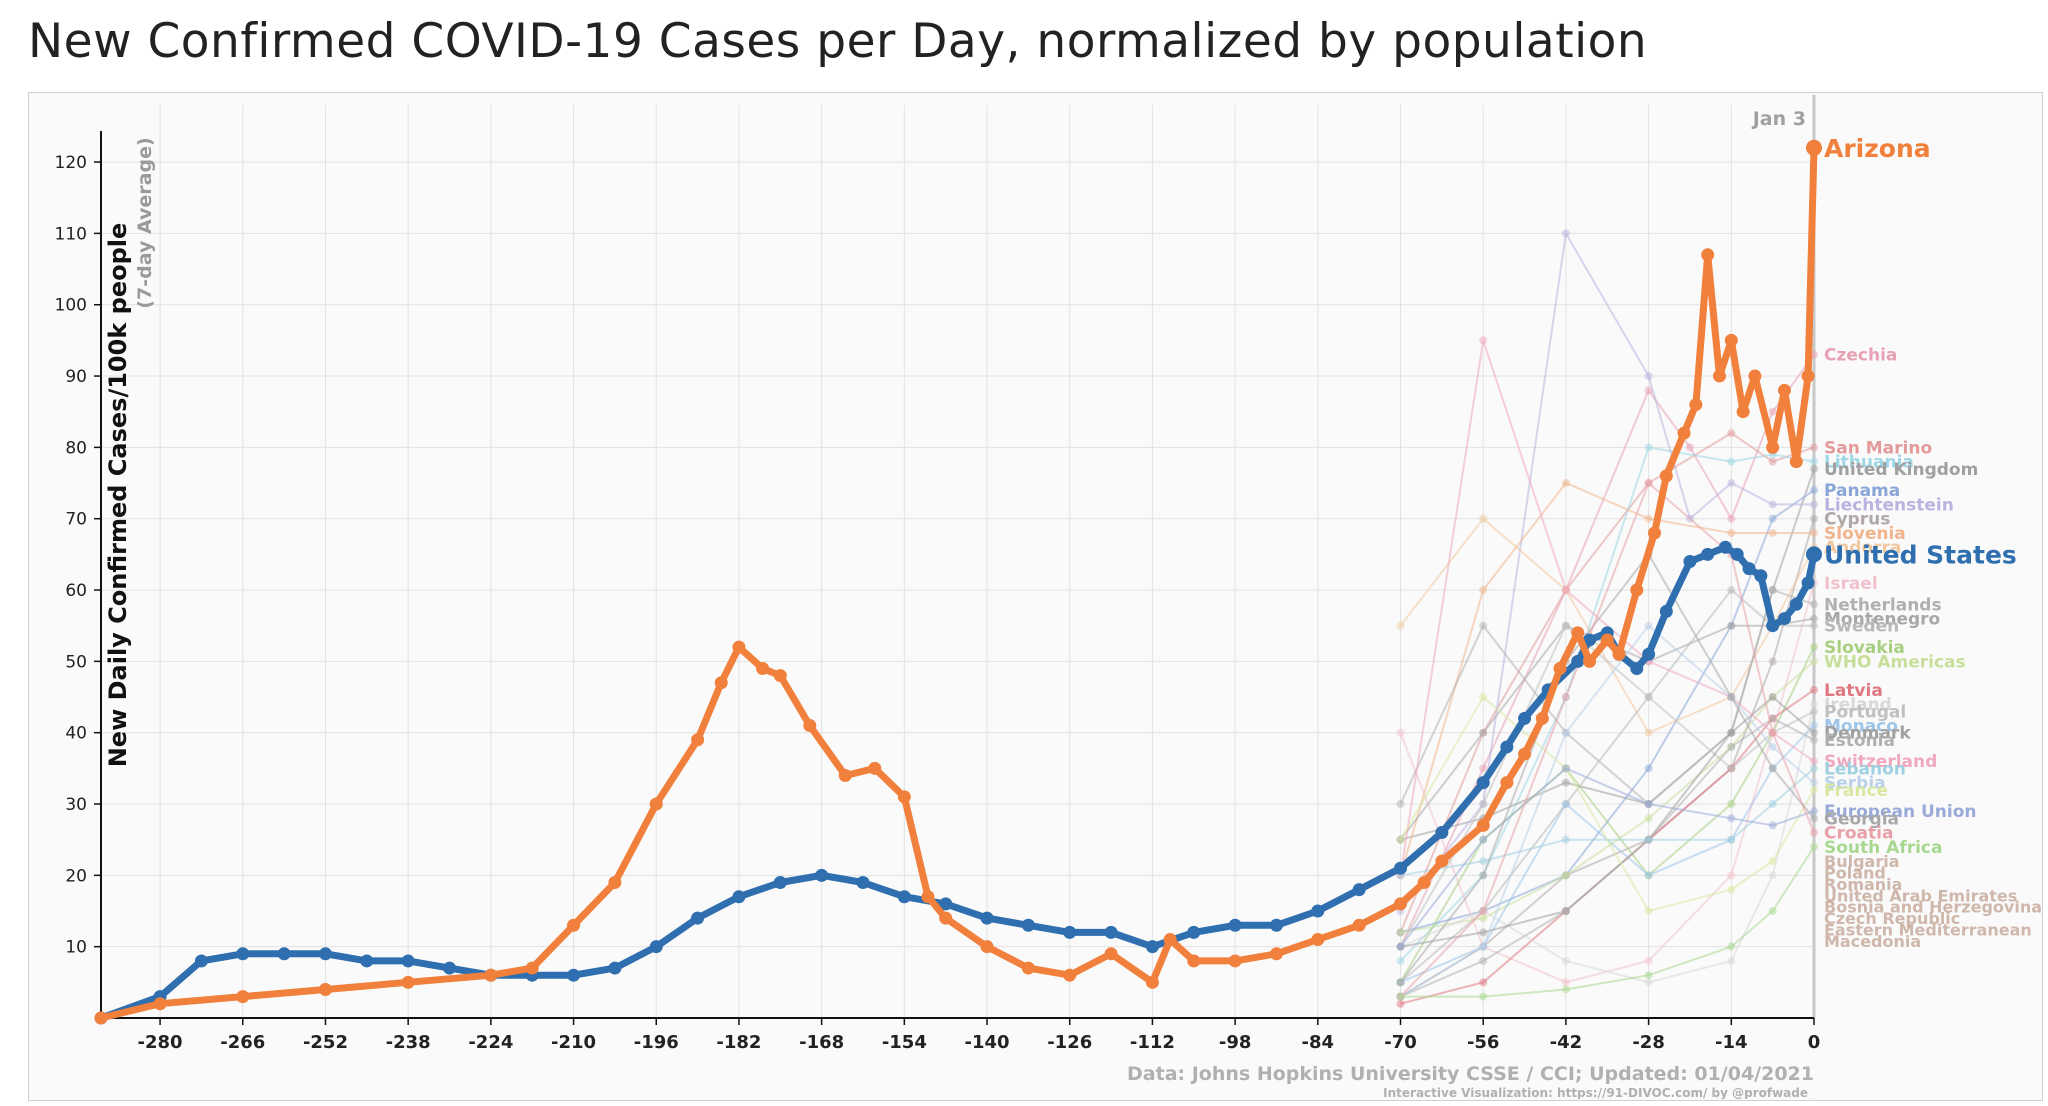 This screenshot has height=1106, width=2048. I want to click on y-tick-label: 90, so click(76, 377).